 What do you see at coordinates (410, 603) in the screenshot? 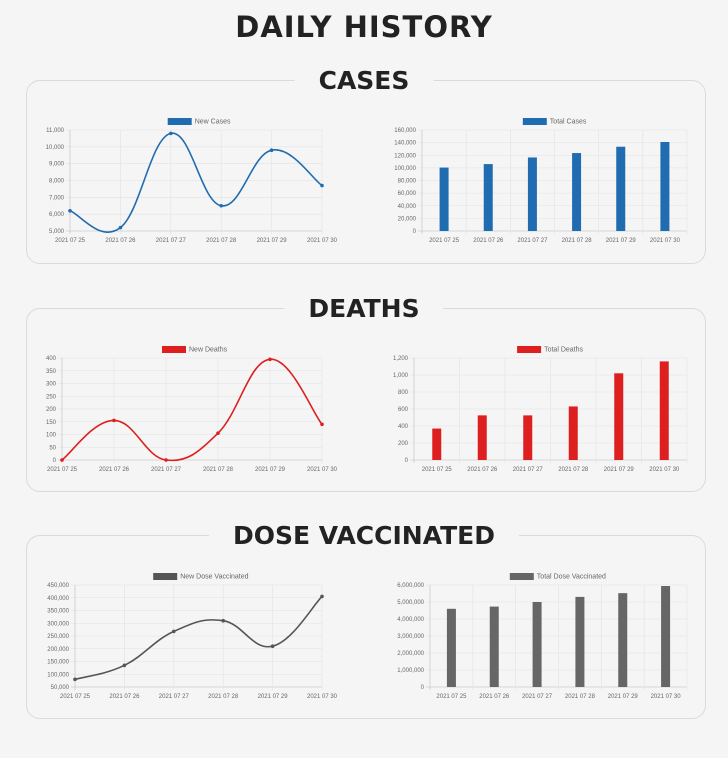
I see `y-tick-label: 5,000,000` at bounding box center [410, 603].